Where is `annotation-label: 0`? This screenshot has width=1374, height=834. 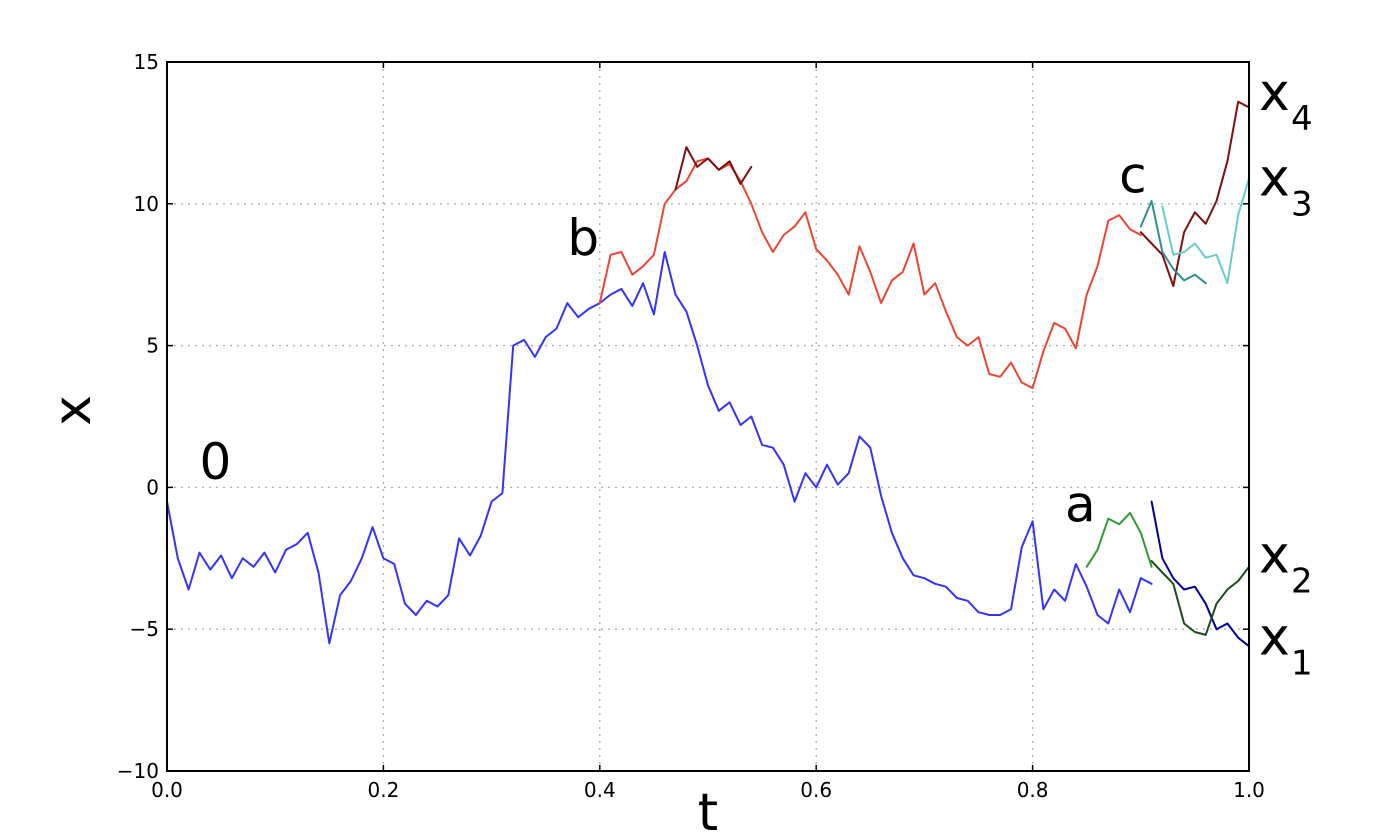
annotation-label: 0 is located at coordinates (215, 462).